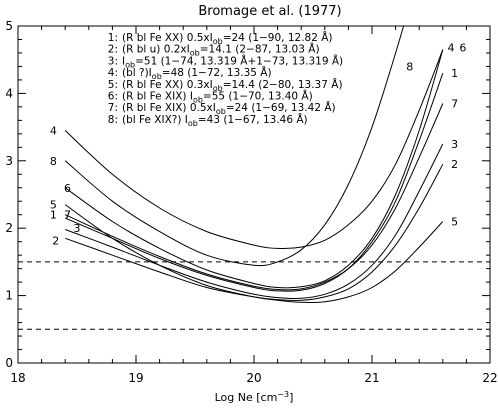  What do you see at coordinates (291, 397) in the screenshot?
I see `x-axis-label-end: ]` at bounding box center [291, 397].